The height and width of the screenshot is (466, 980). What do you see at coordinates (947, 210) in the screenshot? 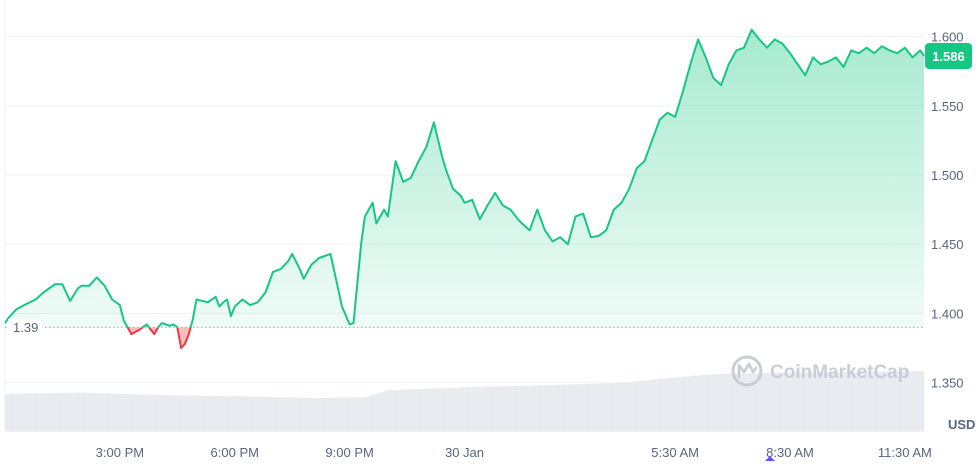
I see `y-axis: 1.350 1.400 1.450 1.500 1.550 1.600` at bounding box center [947, 210].